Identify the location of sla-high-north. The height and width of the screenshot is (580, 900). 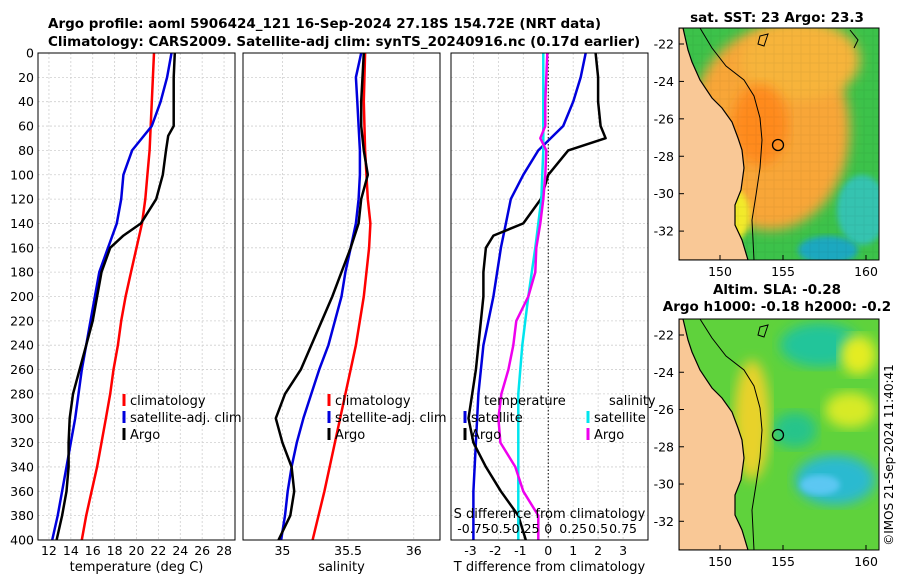
(858, 355).